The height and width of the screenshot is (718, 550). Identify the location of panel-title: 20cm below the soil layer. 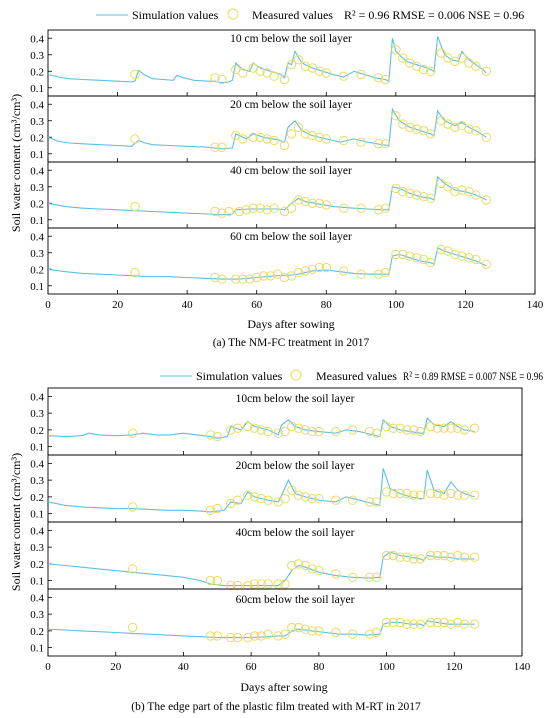
(295, 466).